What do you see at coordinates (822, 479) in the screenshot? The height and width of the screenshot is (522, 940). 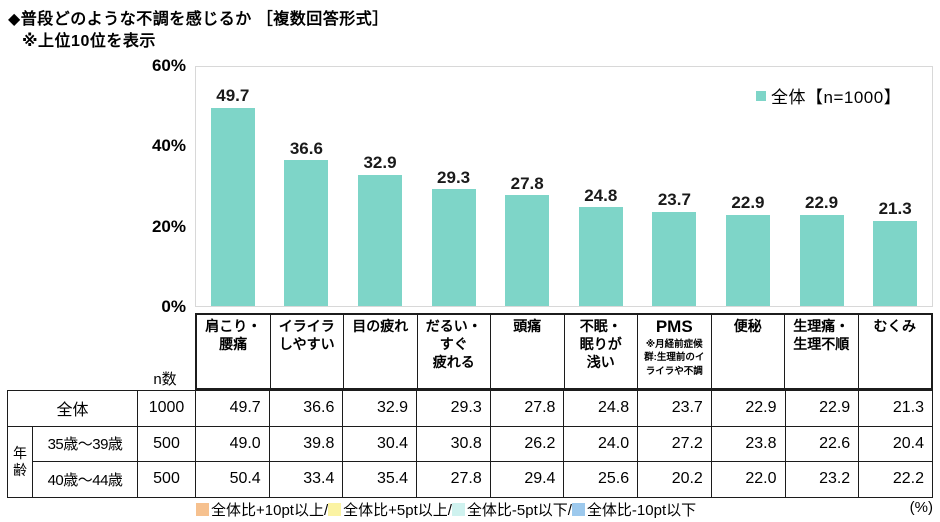 I see `value-cell: 23.2` at bounding box center [822, 479].